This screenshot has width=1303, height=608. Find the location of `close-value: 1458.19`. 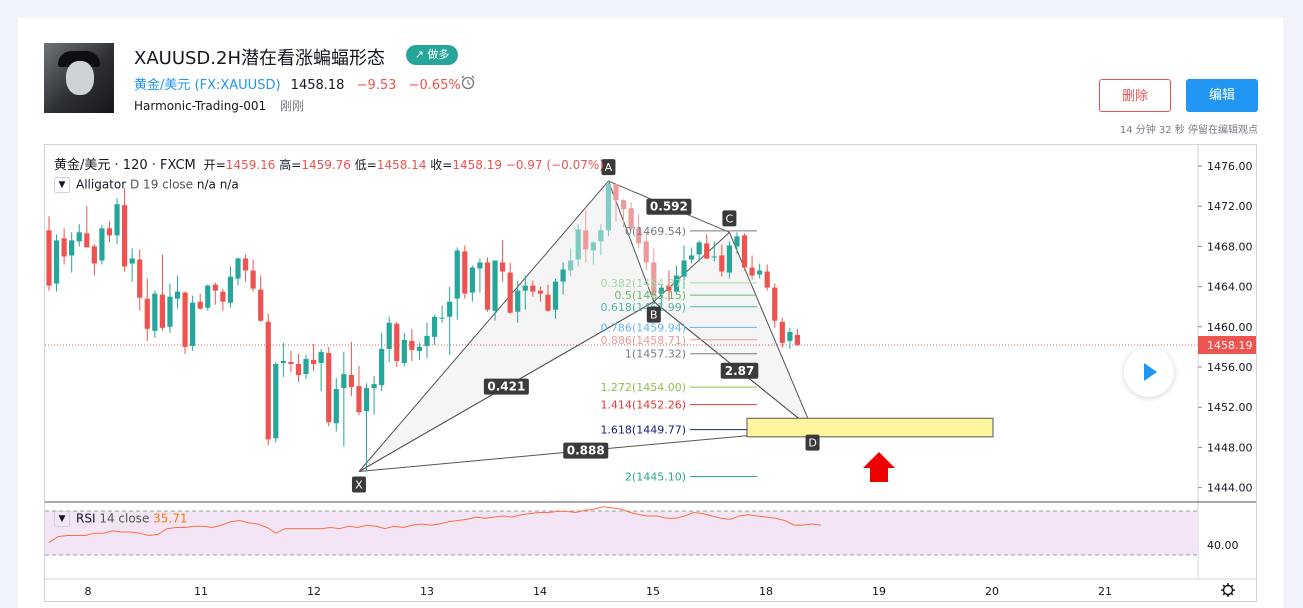

close-value: 1458.19 is located at coordinates (477, 165).